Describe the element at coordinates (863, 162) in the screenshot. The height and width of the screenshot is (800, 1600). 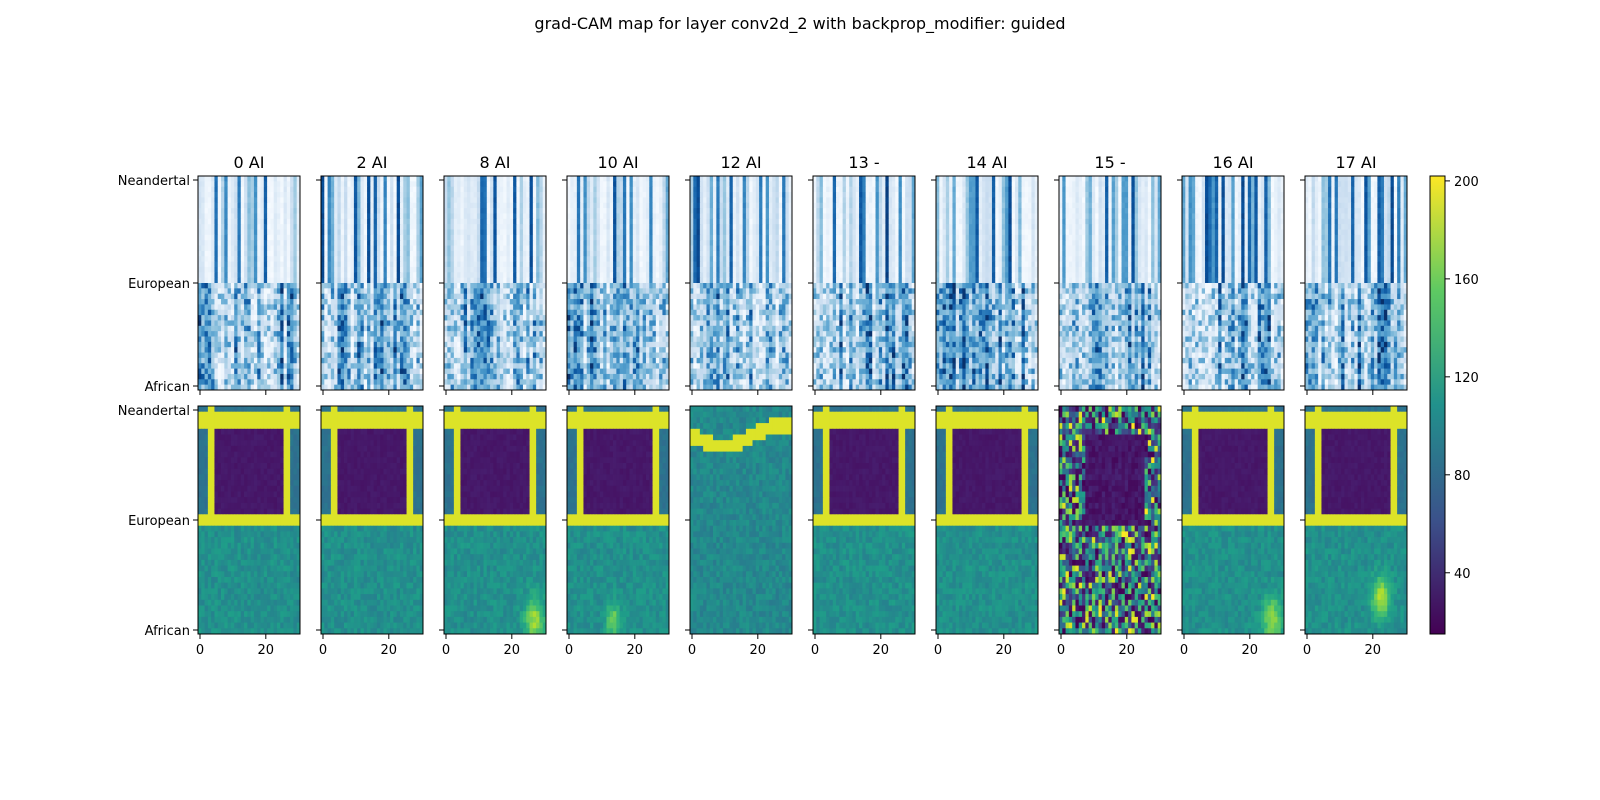
I see `panel-title: 13 -` at that location.